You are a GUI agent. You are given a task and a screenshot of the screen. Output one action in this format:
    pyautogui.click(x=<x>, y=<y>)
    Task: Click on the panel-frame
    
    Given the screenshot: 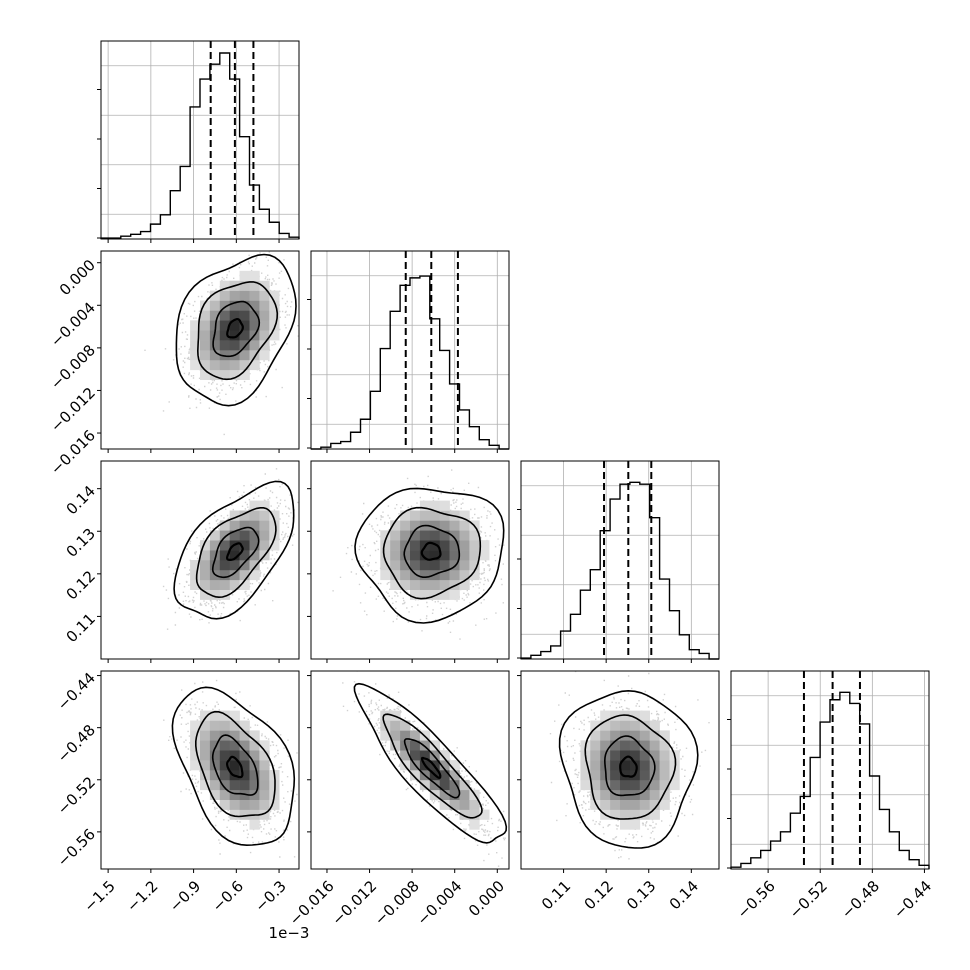 What is the action you would take?
    pyautogui.click(x=620, y=560)
    